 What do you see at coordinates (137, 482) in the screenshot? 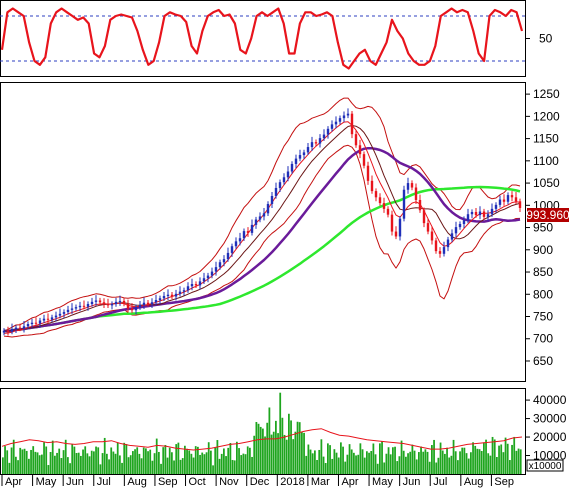
I see `month-label: Aug` at bounding box center [137, 482].